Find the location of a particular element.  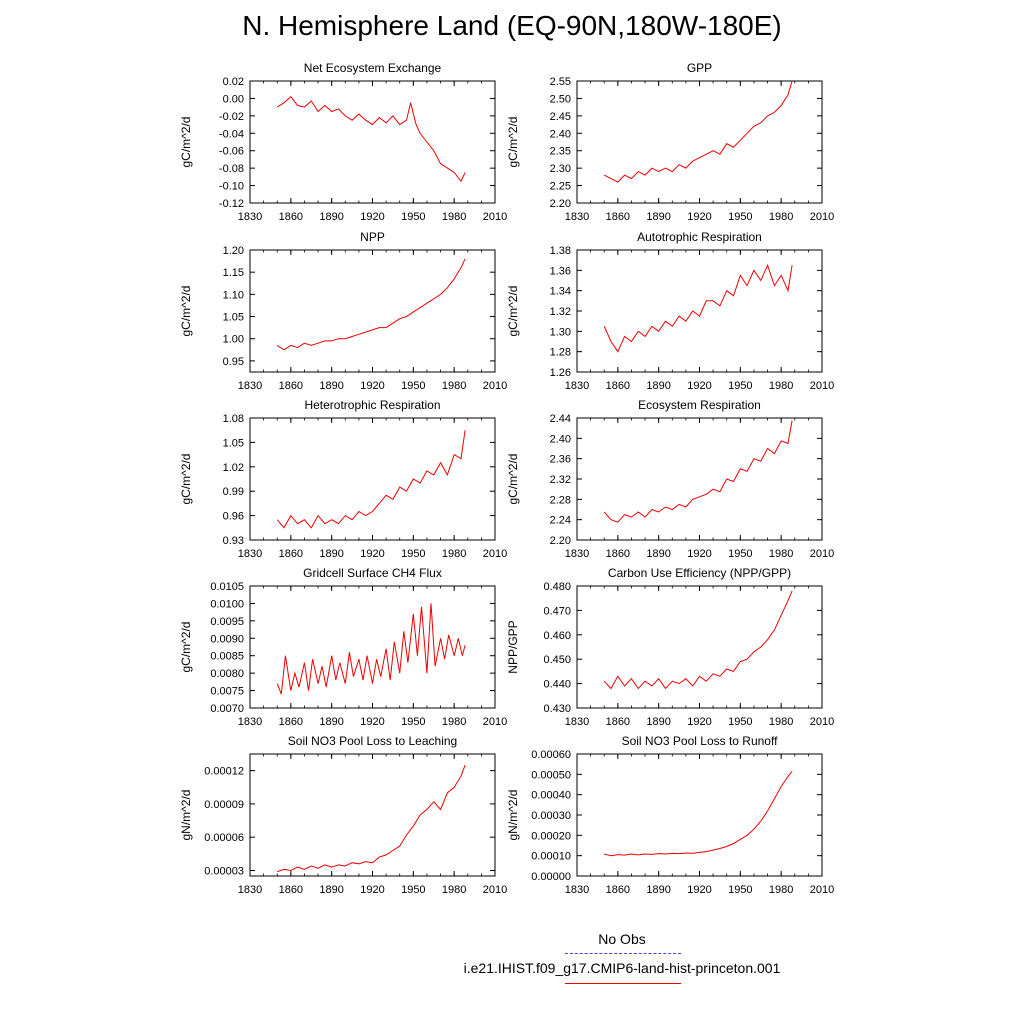

y-tick-label: 1.30 is located at coordinates (560, 332).